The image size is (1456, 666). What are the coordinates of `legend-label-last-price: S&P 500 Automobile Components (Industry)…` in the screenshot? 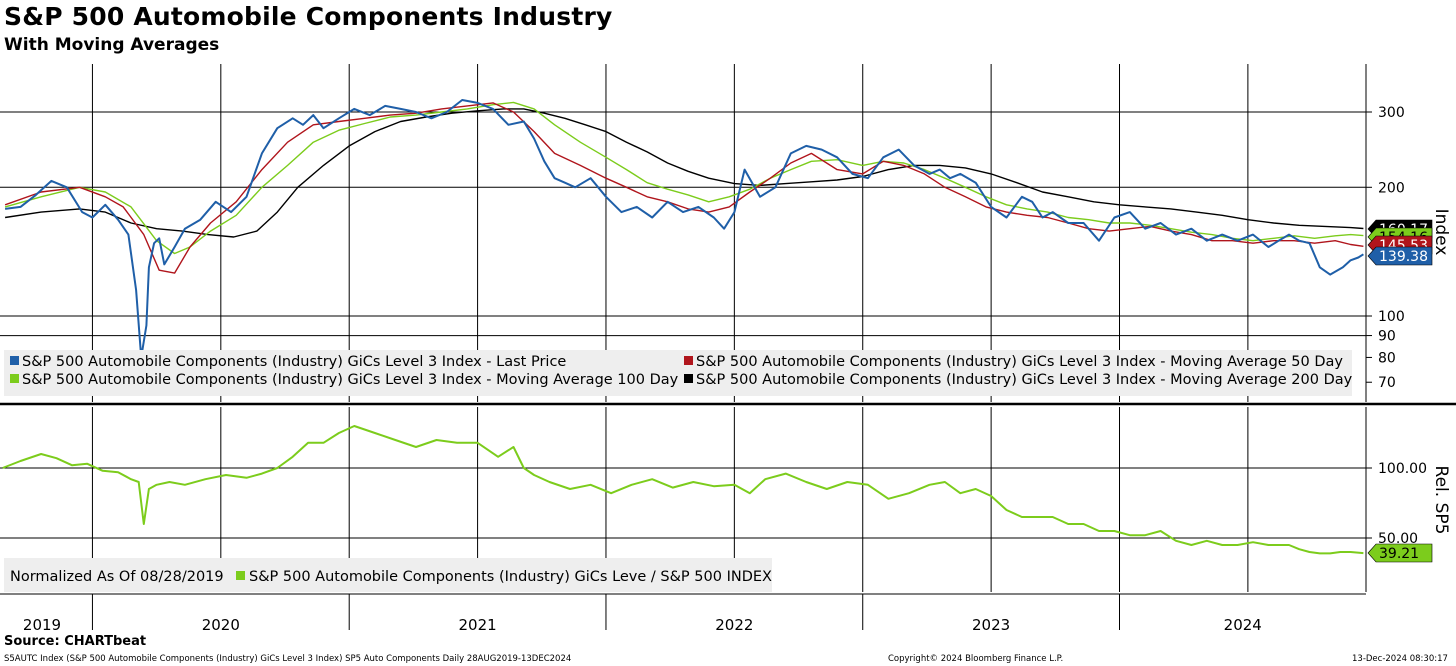 It's located at (294, 362).